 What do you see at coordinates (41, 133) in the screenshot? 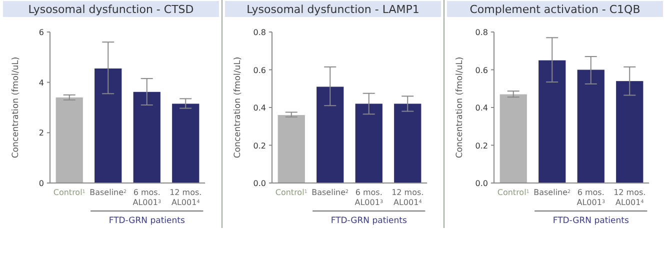
I see `y-tick-label: 2` at bounding box center [41, 133].